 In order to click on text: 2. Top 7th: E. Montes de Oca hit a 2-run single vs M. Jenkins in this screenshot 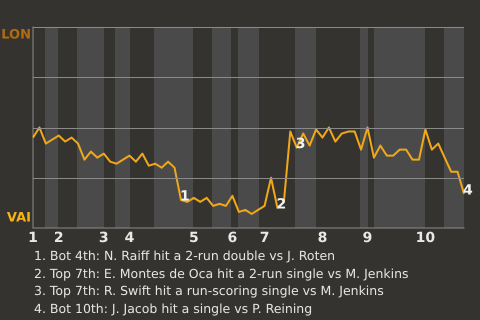, I will do `click(222, 273)`.